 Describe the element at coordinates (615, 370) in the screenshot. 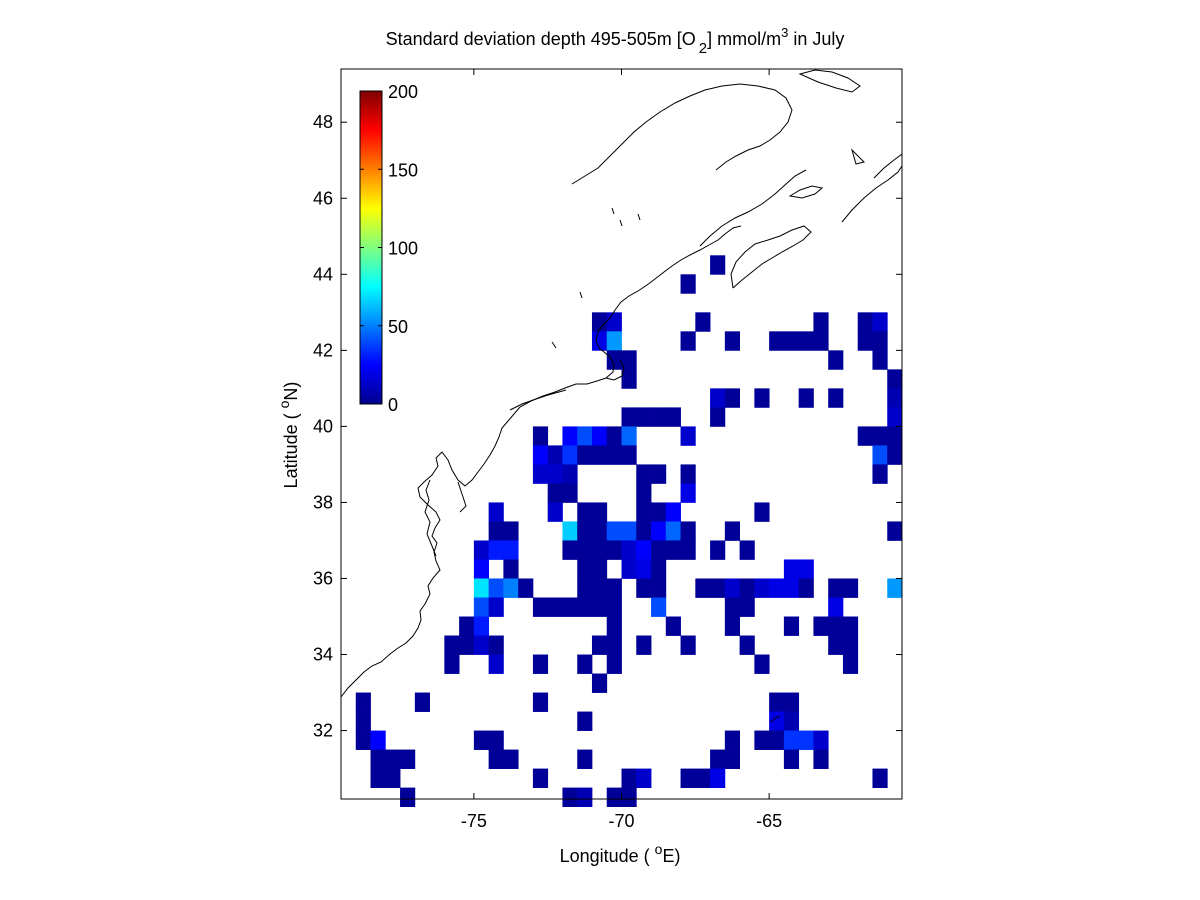

I see `coastline-cape-cod` at that location.